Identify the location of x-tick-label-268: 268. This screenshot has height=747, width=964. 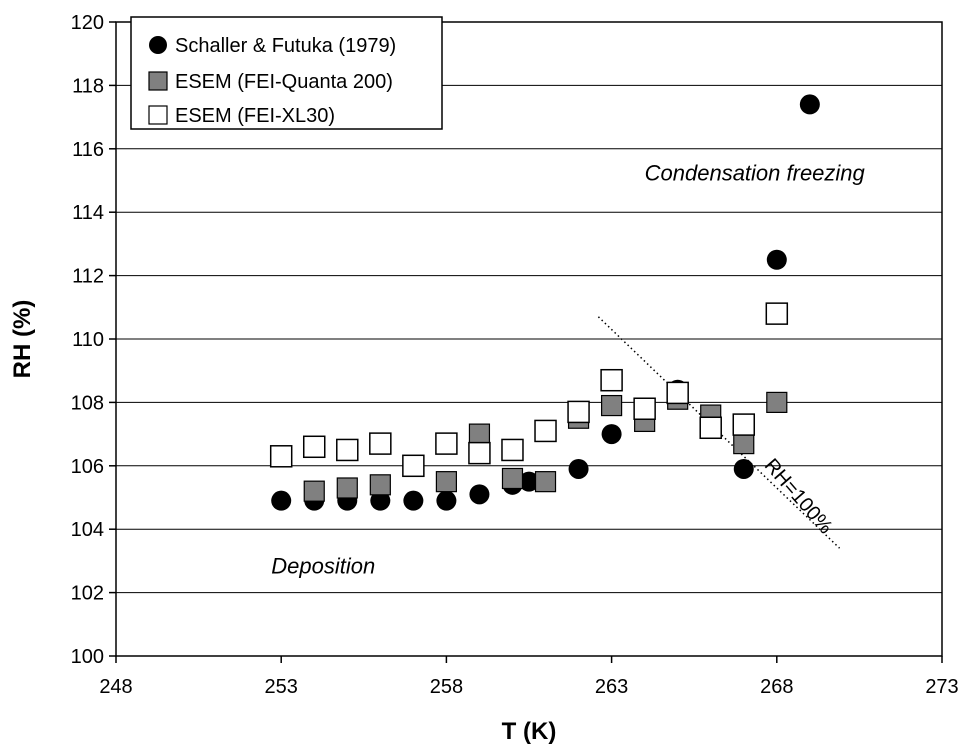
(776, 687).